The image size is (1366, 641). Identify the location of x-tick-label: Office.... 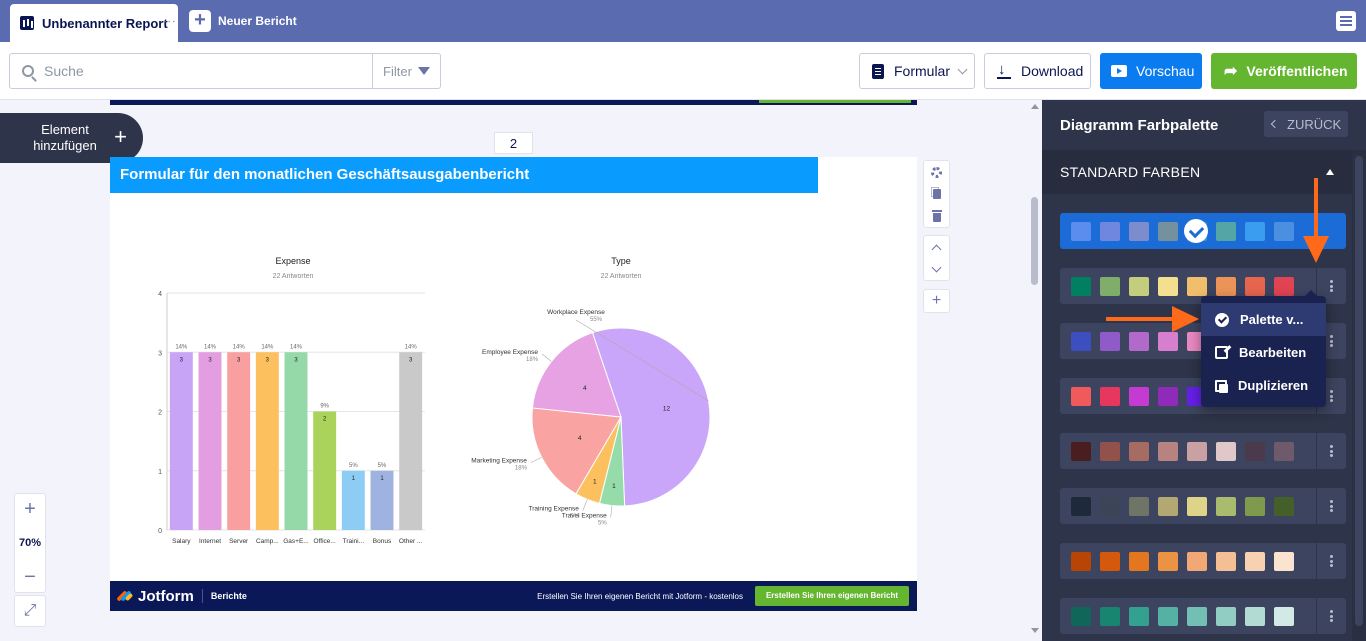
(325, 541).